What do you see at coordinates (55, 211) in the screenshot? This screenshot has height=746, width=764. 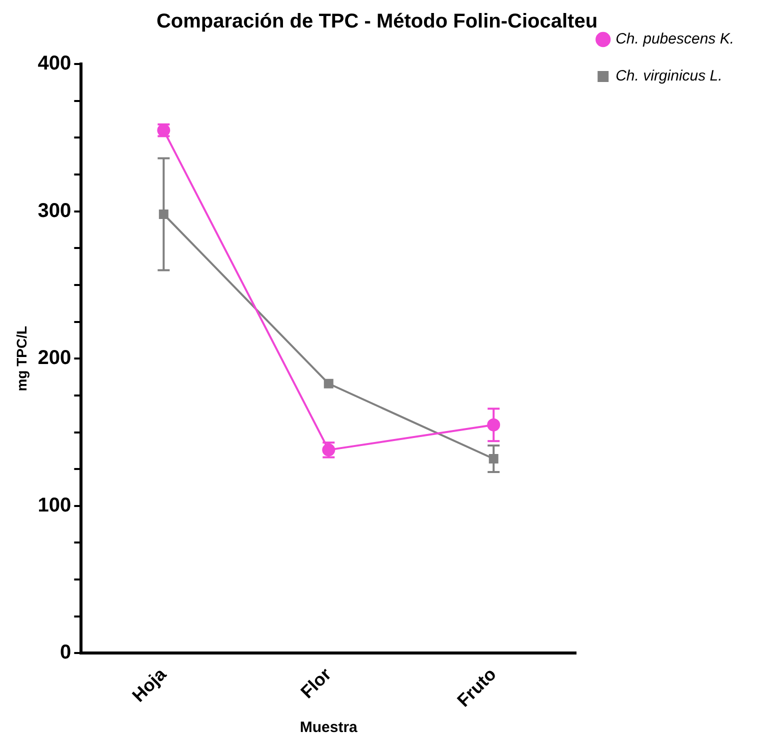 I see `y-tick-label: 300` at bounding box center [55, 211].